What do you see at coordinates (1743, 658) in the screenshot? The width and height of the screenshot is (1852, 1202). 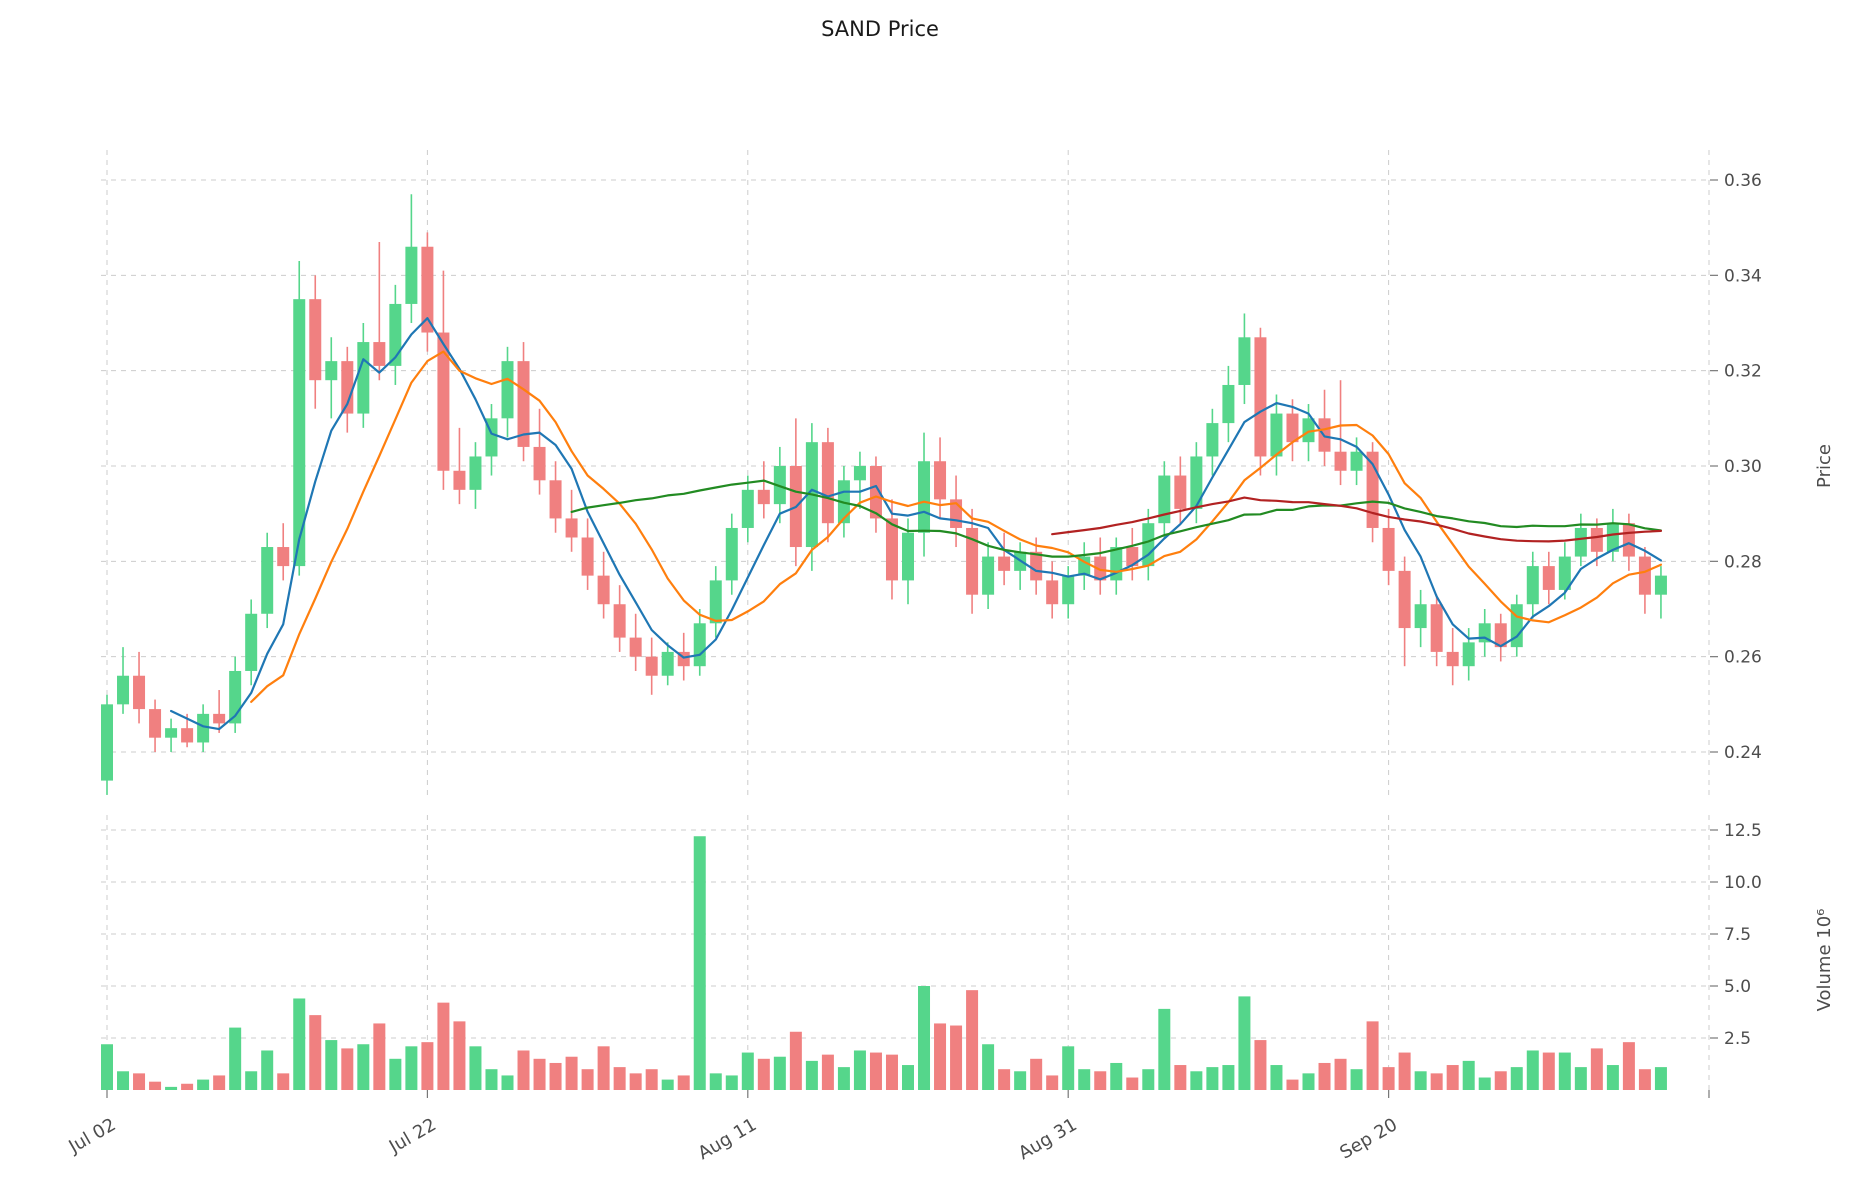 I see `price-tick-label: 0.26` at bounding box center [1743, 658].